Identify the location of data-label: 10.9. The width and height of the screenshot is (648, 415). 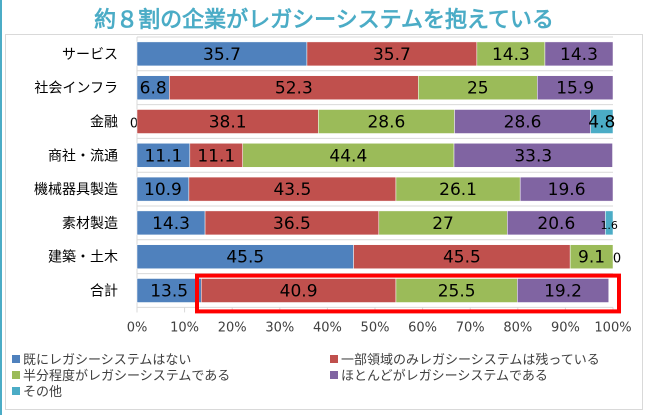
(163, 190).